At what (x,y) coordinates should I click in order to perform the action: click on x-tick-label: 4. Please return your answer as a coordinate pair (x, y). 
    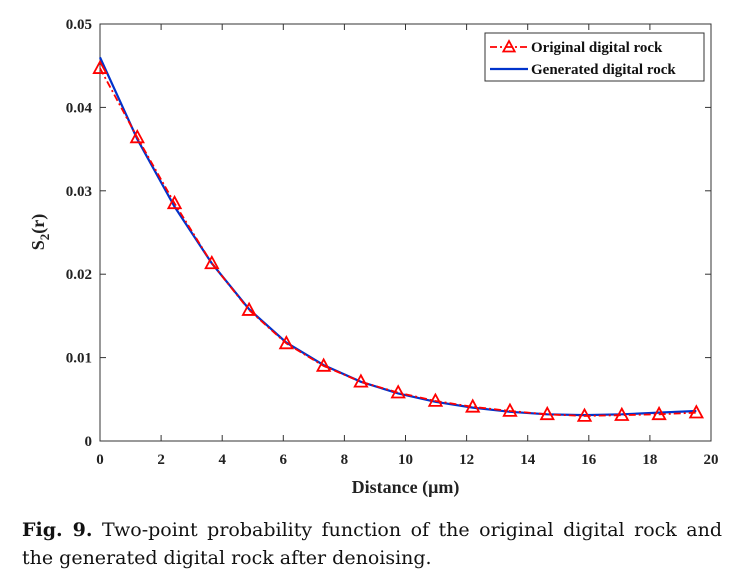
    Looking at the image, I should click on (222, 460).